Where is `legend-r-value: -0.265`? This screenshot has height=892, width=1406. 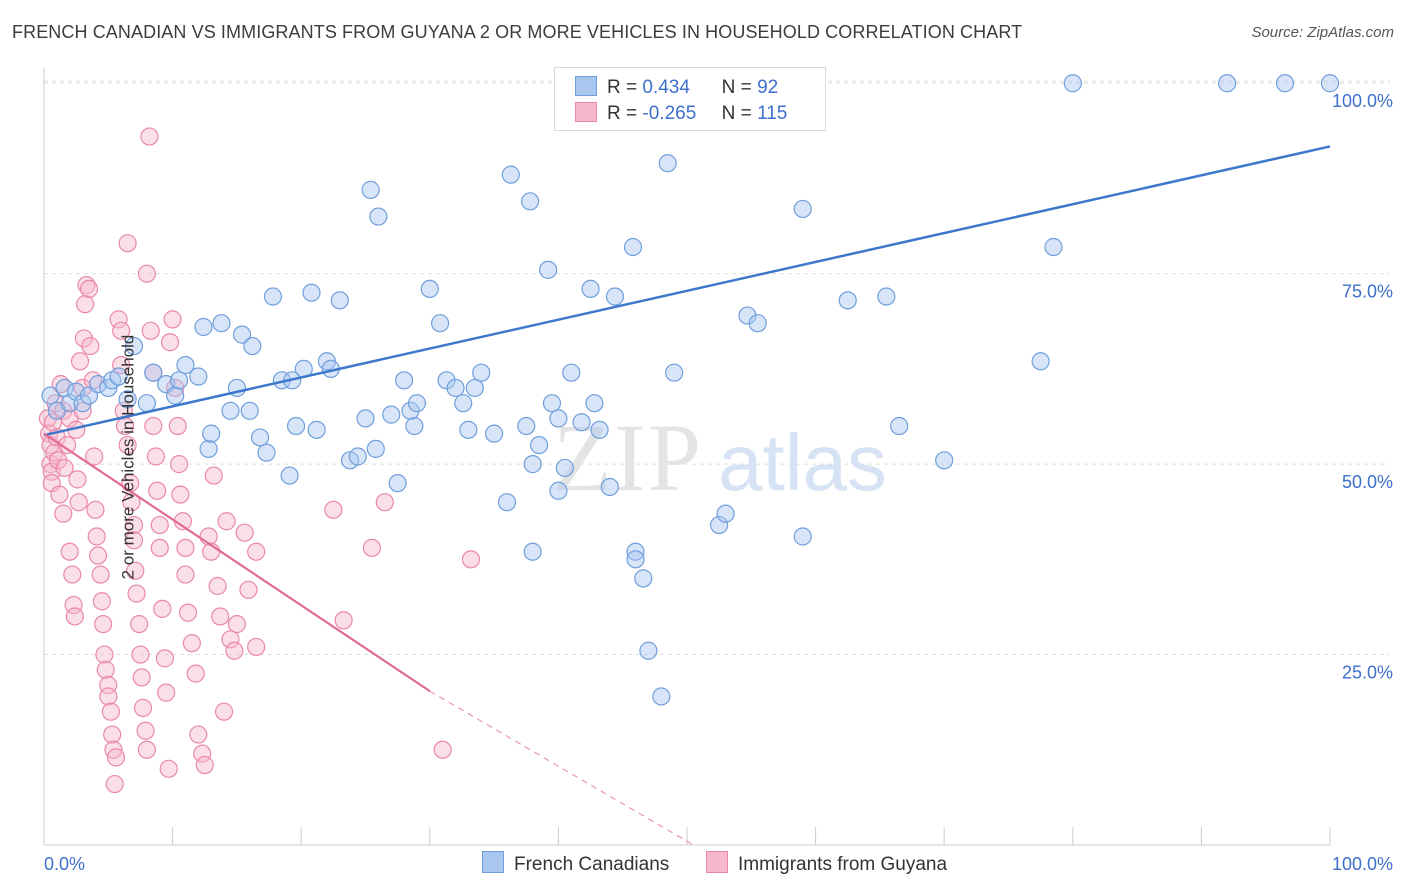
legend-r-value: -0.265 is located at coordinates (669, 113).